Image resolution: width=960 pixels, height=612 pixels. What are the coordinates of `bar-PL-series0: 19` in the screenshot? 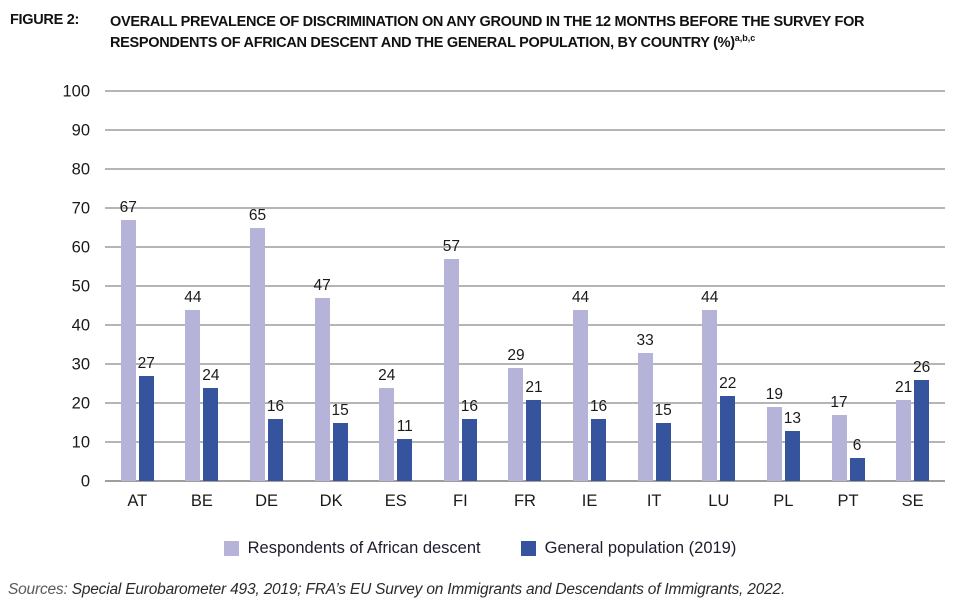 It's located at (774, 434).